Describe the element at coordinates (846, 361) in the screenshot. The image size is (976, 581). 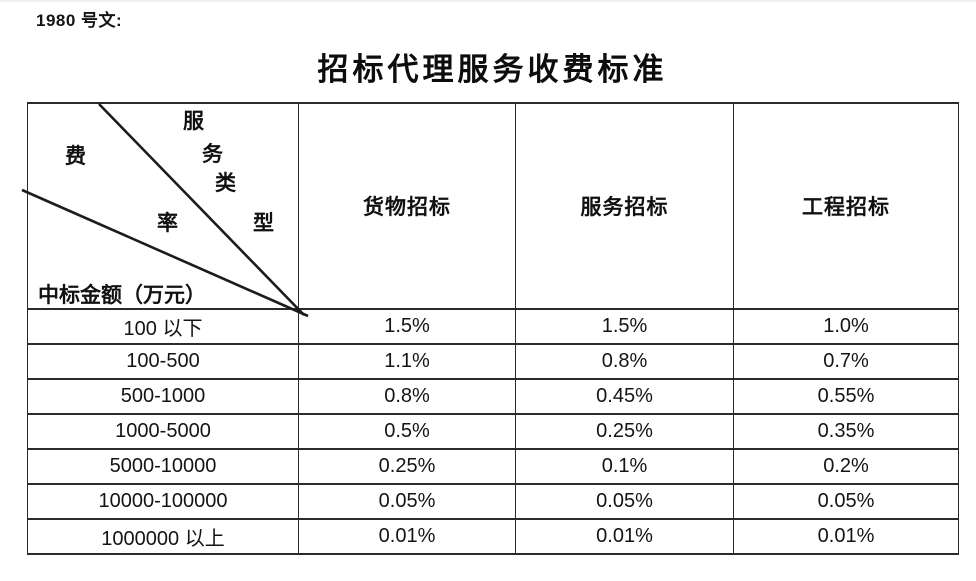
I see `cell-value: 0.7%` at that location.